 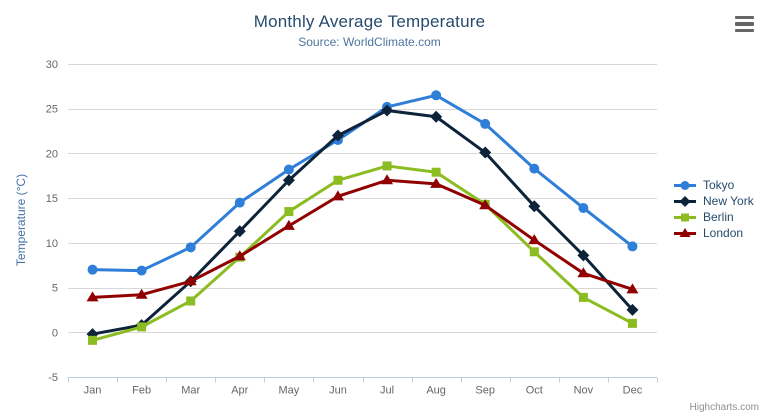 I want to click on y-axis-label: 25, so click(x=52, y=110).